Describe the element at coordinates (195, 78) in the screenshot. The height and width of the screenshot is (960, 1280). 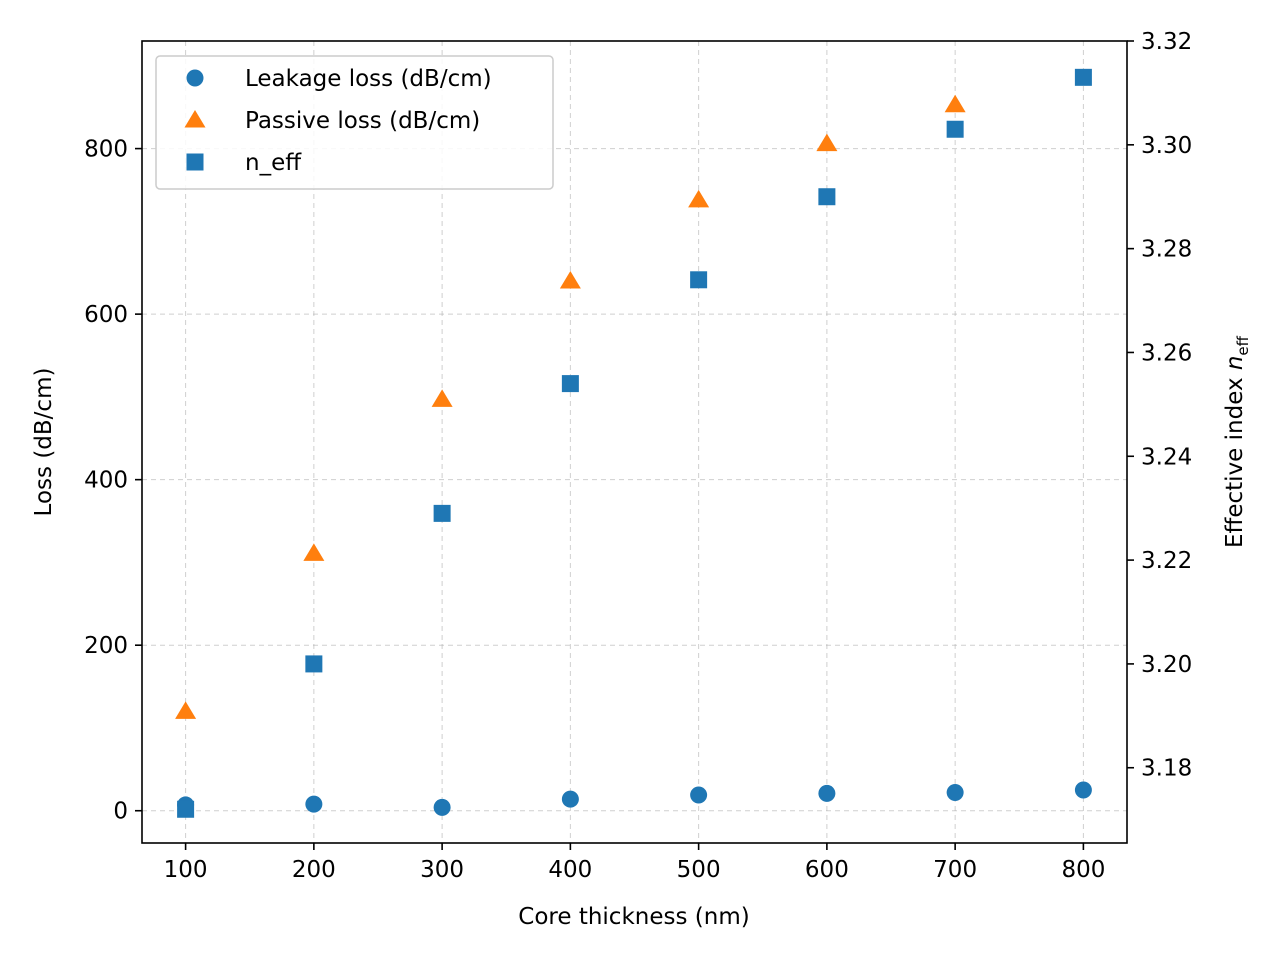
I see `legend-marker-circle` at that location.